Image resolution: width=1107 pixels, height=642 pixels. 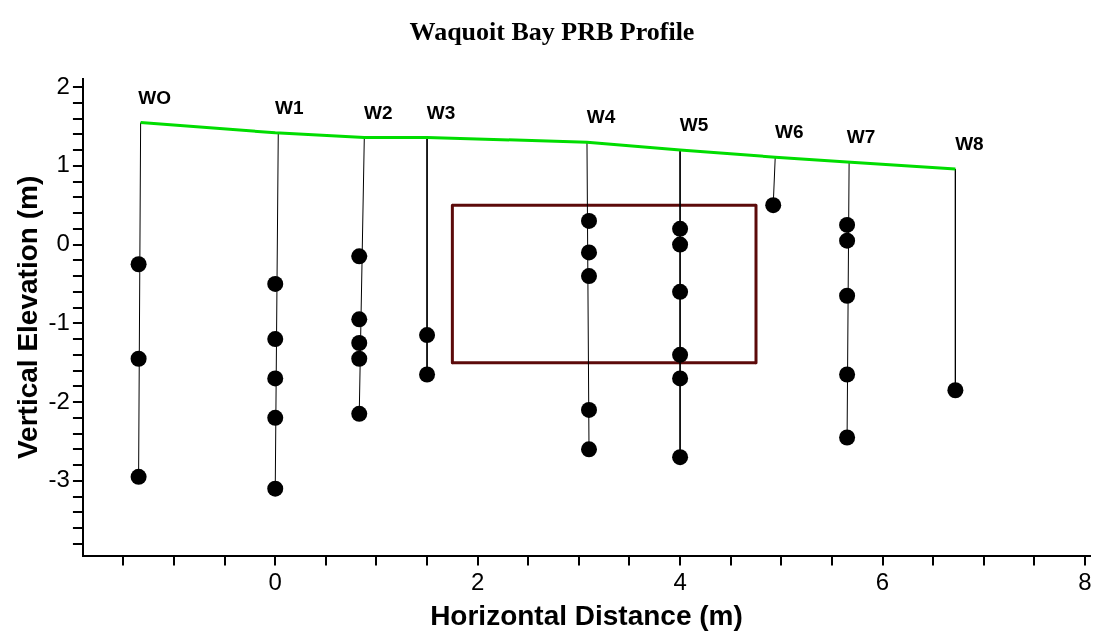 I want to click on x-tick-label: 6, so click(x=882, y=581).